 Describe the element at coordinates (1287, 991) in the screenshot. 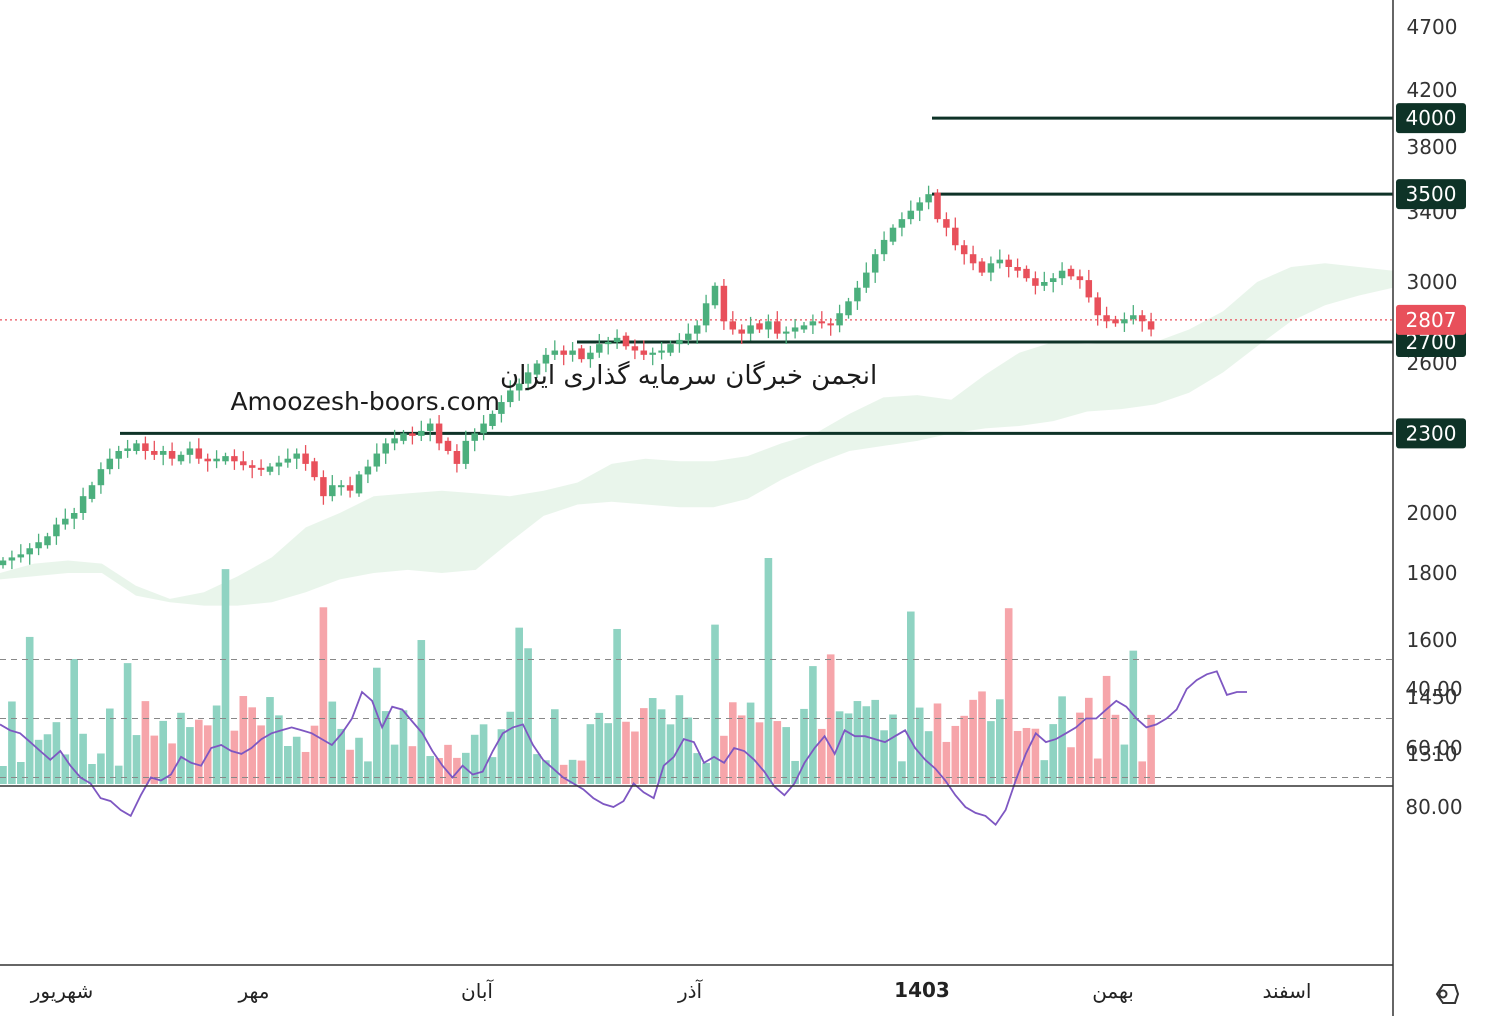

I see `date-label-6: اسفند` at that location.